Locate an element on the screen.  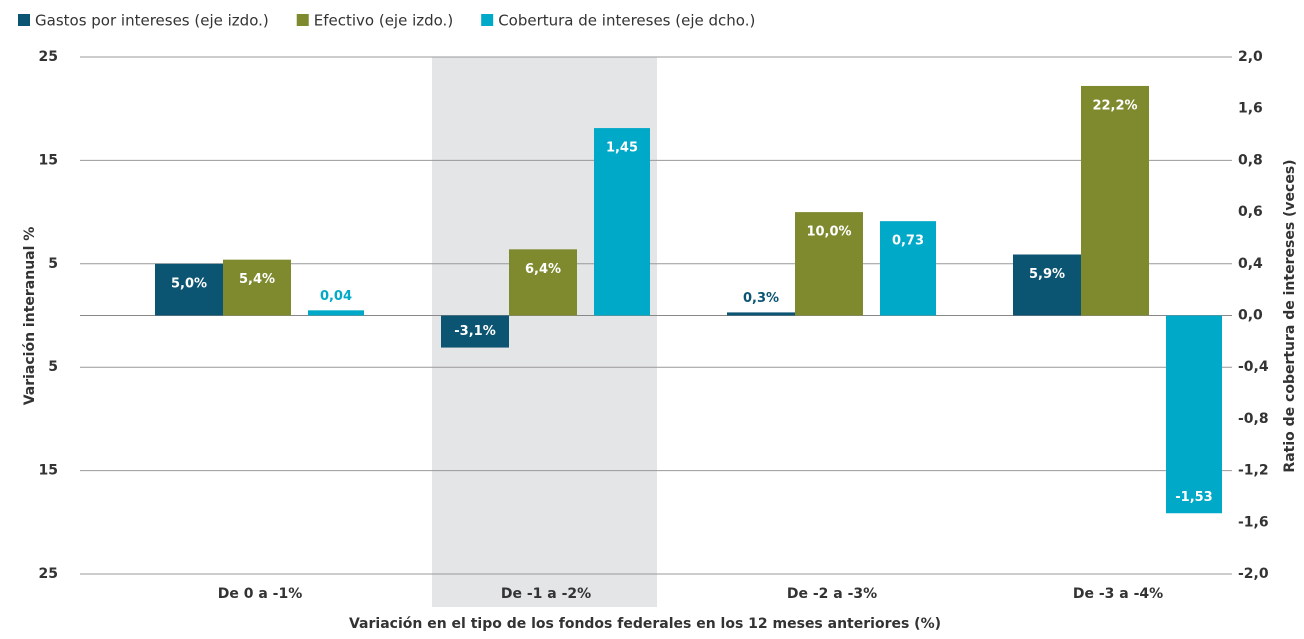
y2-tick-label: 0,6 is located at coordinates (1250, 212).